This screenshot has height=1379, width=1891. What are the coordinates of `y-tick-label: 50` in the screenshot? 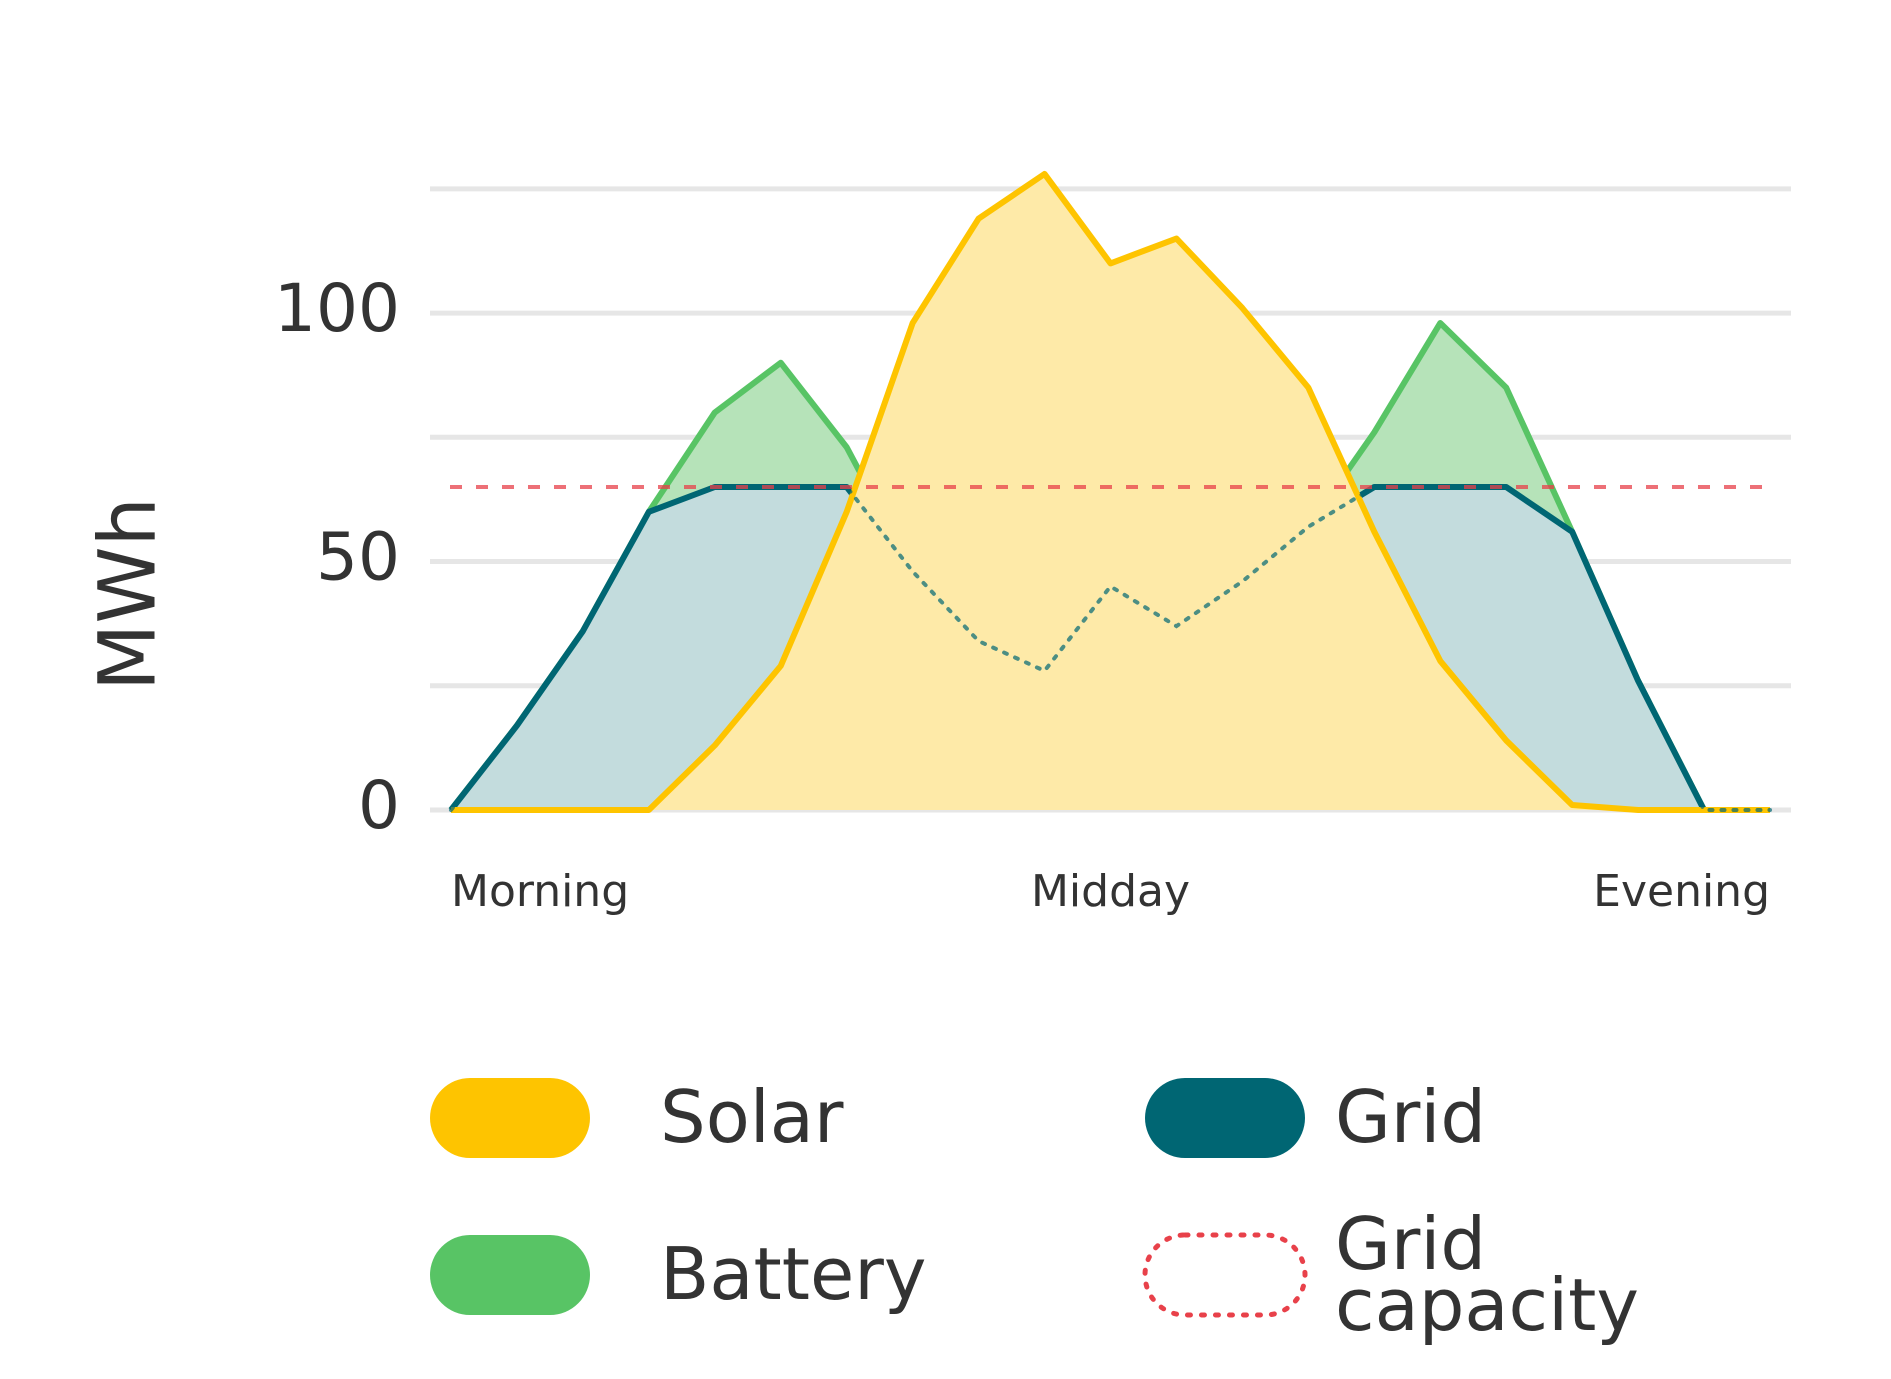 It's located at (358, 557).